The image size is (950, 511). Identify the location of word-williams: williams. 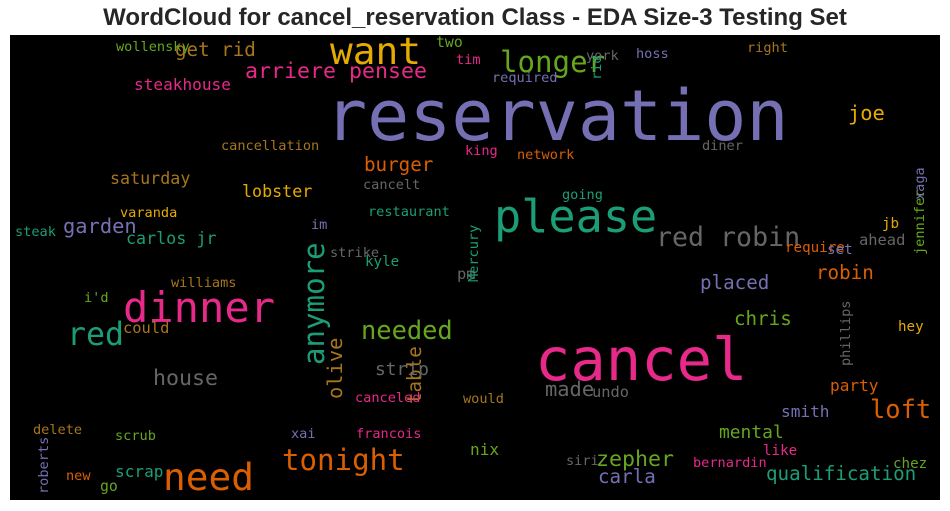
(203, 283).